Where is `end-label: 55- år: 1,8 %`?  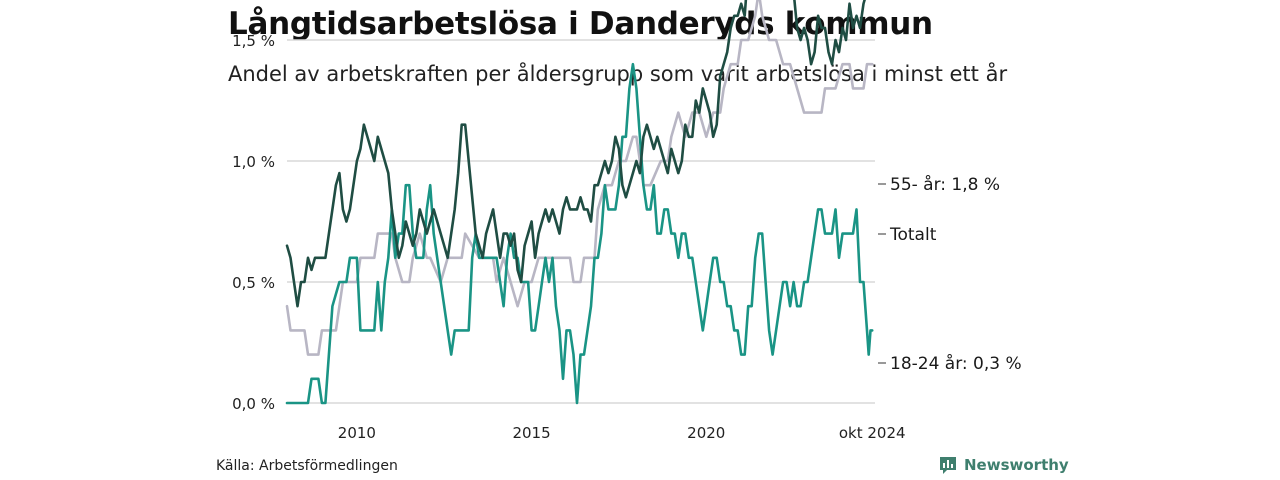 end-label: 55- år: 1,8 % is located at coordinates (945, 184).